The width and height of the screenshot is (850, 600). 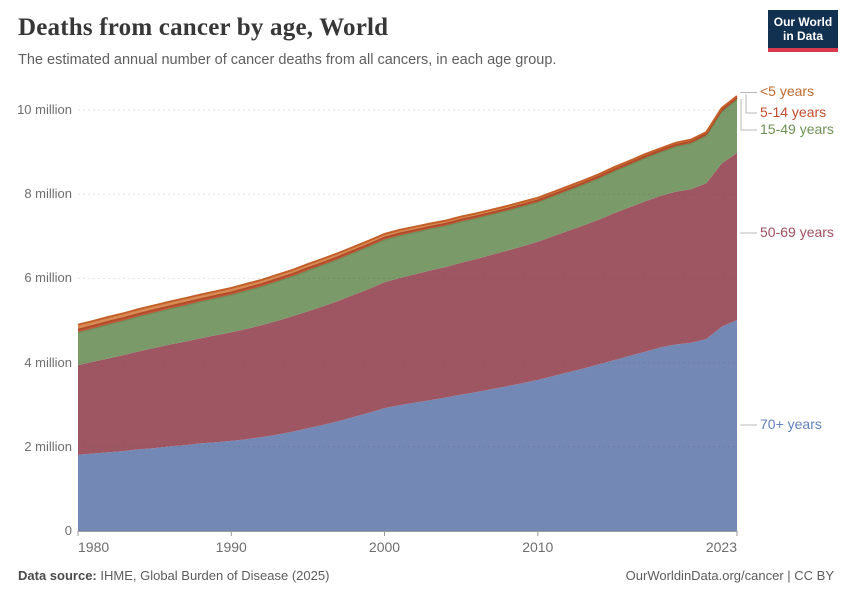 I want to click on legend-label-50-69: 50-69 years, so click(x=797, y=232).